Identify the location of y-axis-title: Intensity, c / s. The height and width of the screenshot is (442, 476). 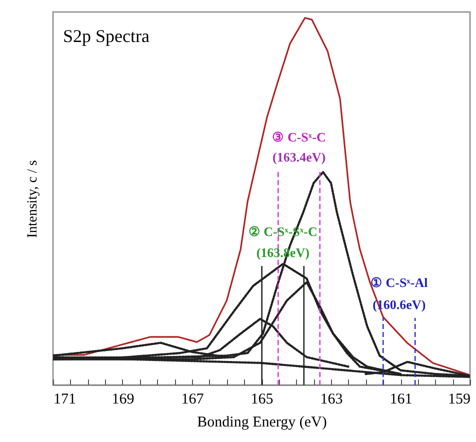
(33, 199).